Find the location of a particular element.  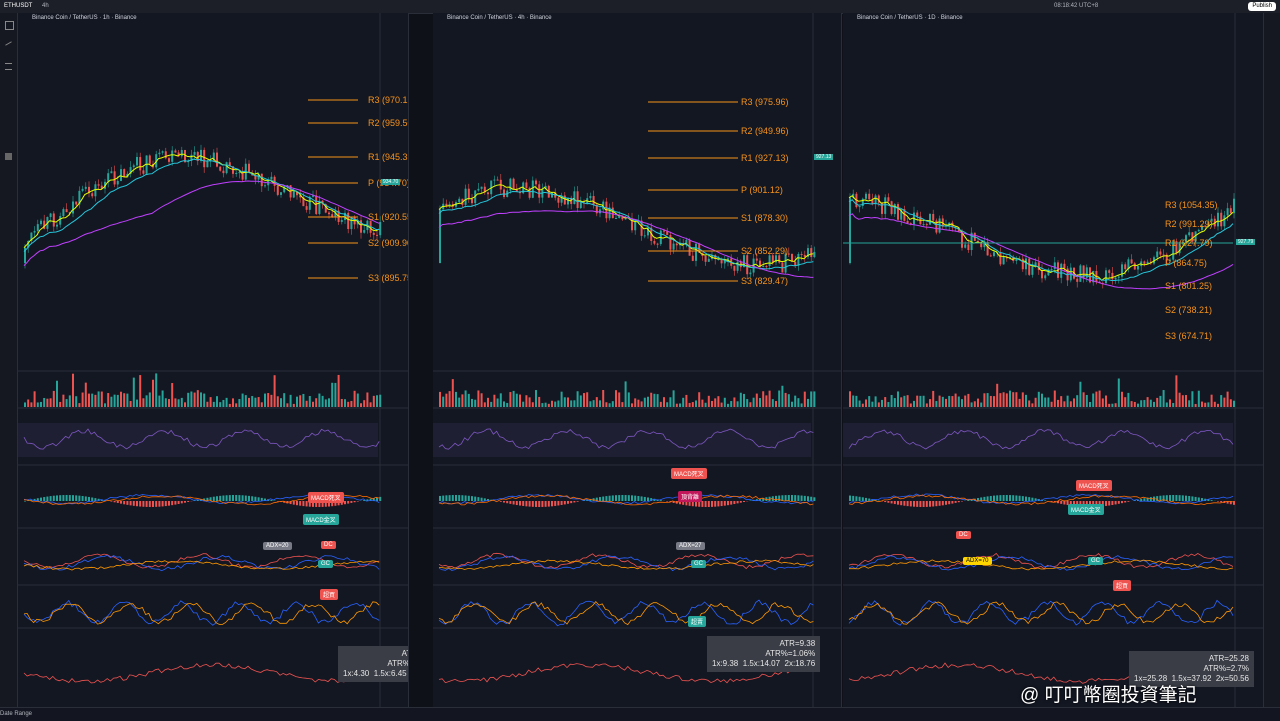

publish-button: Publish is located at coordinates (1262, 6).